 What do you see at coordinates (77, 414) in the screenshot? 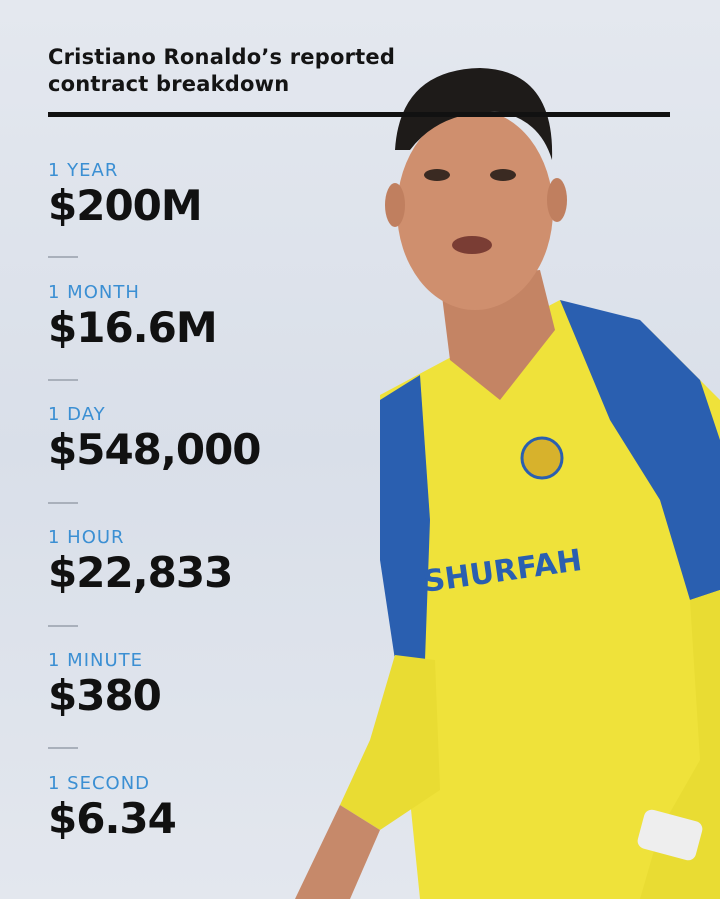
I see `stat-label: 1 DAY` at bounding box center [77, 414].